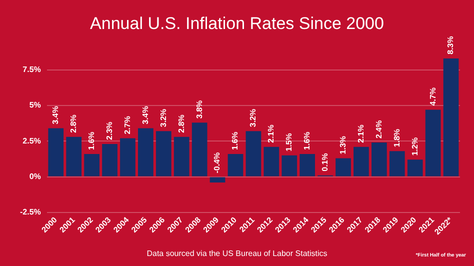  What do you see at coordinates (397, 138) in the screenshot?
I see `data-label: 1.8%` at bounding box center [397, 138].